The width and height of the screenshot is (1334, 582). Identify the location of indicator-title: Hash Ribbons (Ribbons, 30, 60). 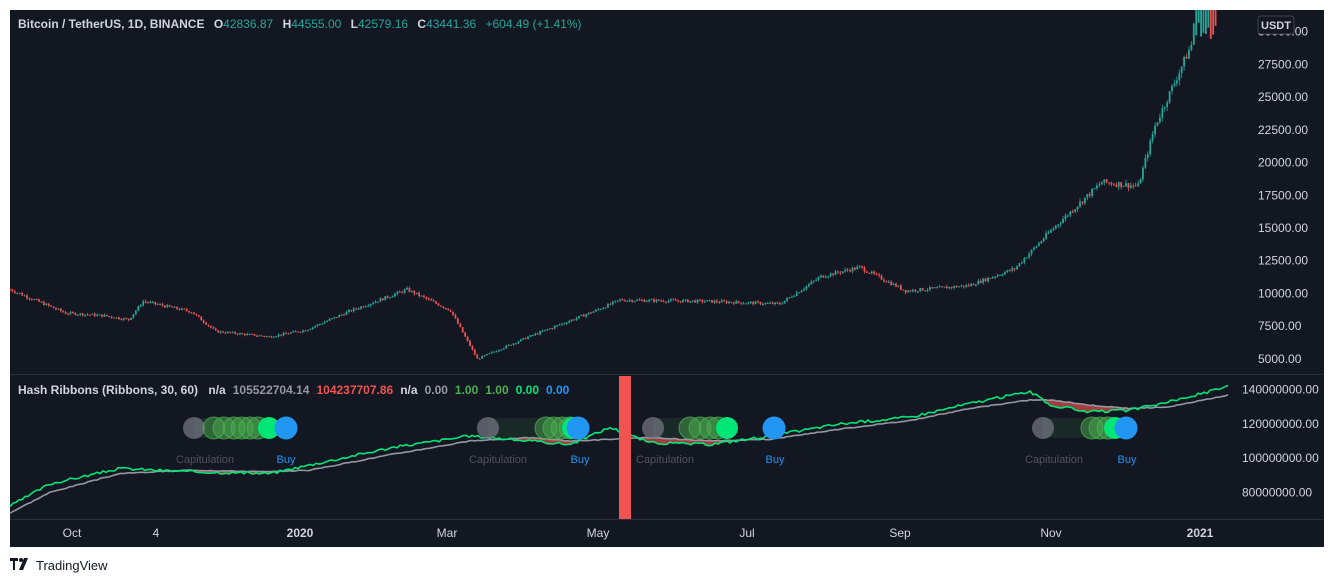
(108, 390).